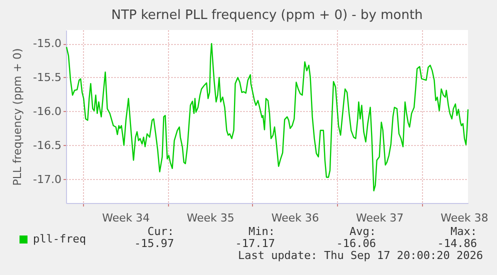 The image size is (497, 275). Describe the element at coordinates (17, 117) in the screenshot. I see `y-axis-title: PLL frequency (ppm + 0)` at that location.